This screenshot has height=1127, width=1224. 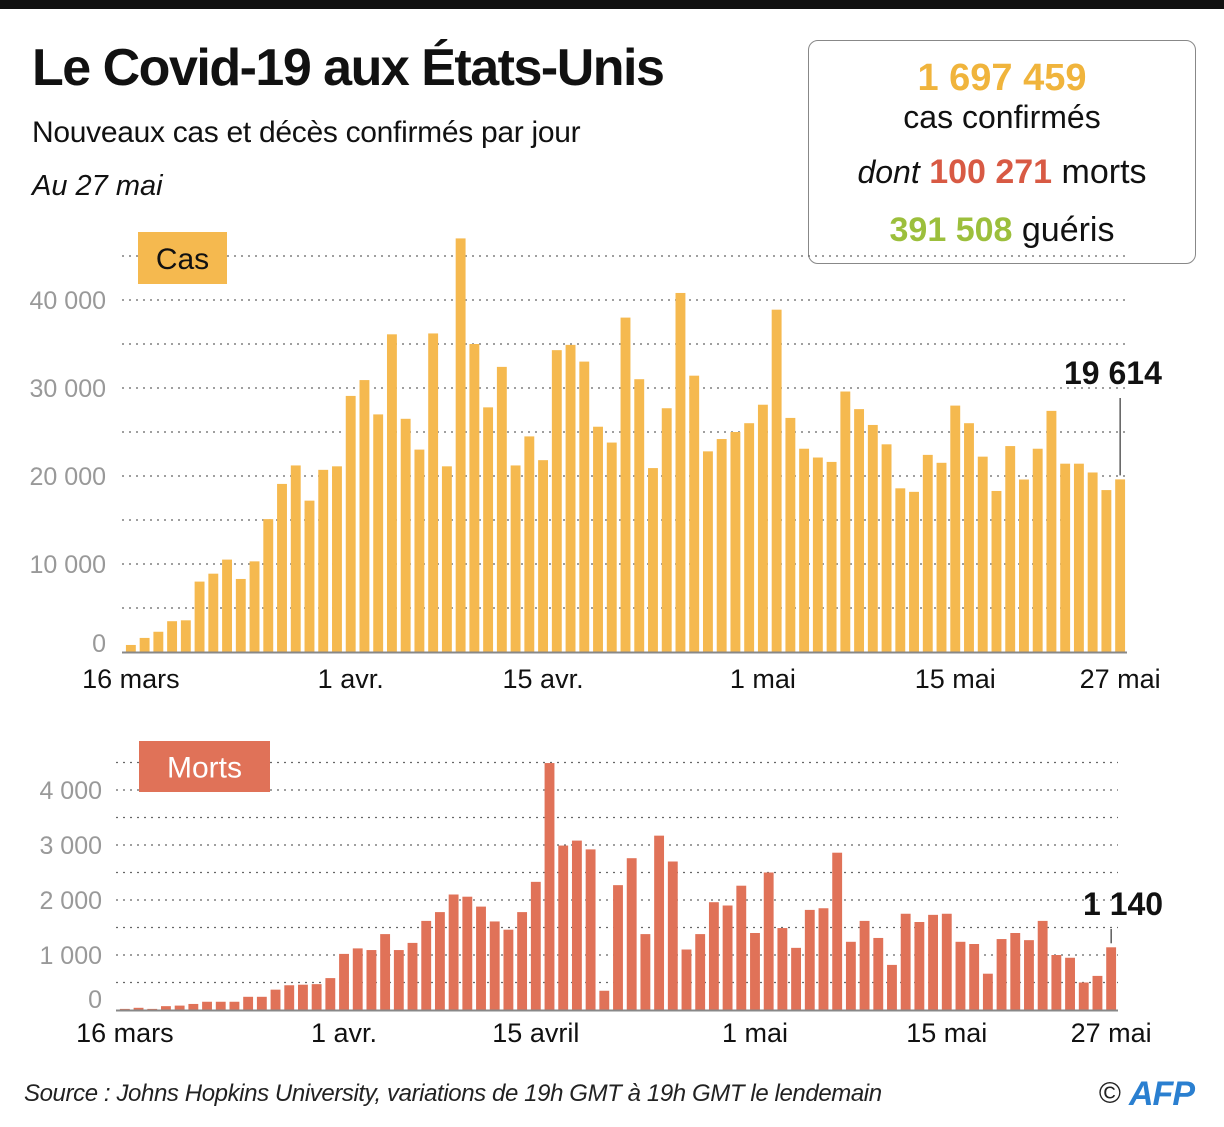 I want to click on deaths-x-tick-label: 16 mars, so click(x=125, y=1033).